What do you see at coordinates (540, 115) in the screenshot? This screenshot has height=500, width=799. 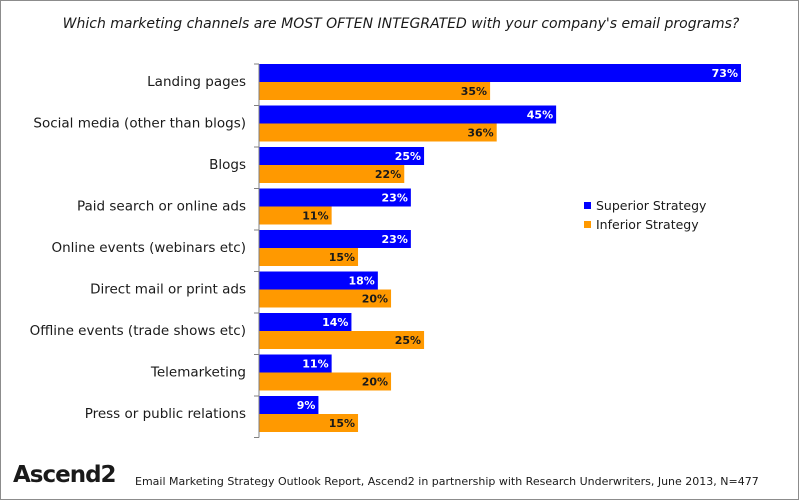 I see `data-label-superior-social-media-other-than-blogs: 45%` at bounding box center [540, 115].